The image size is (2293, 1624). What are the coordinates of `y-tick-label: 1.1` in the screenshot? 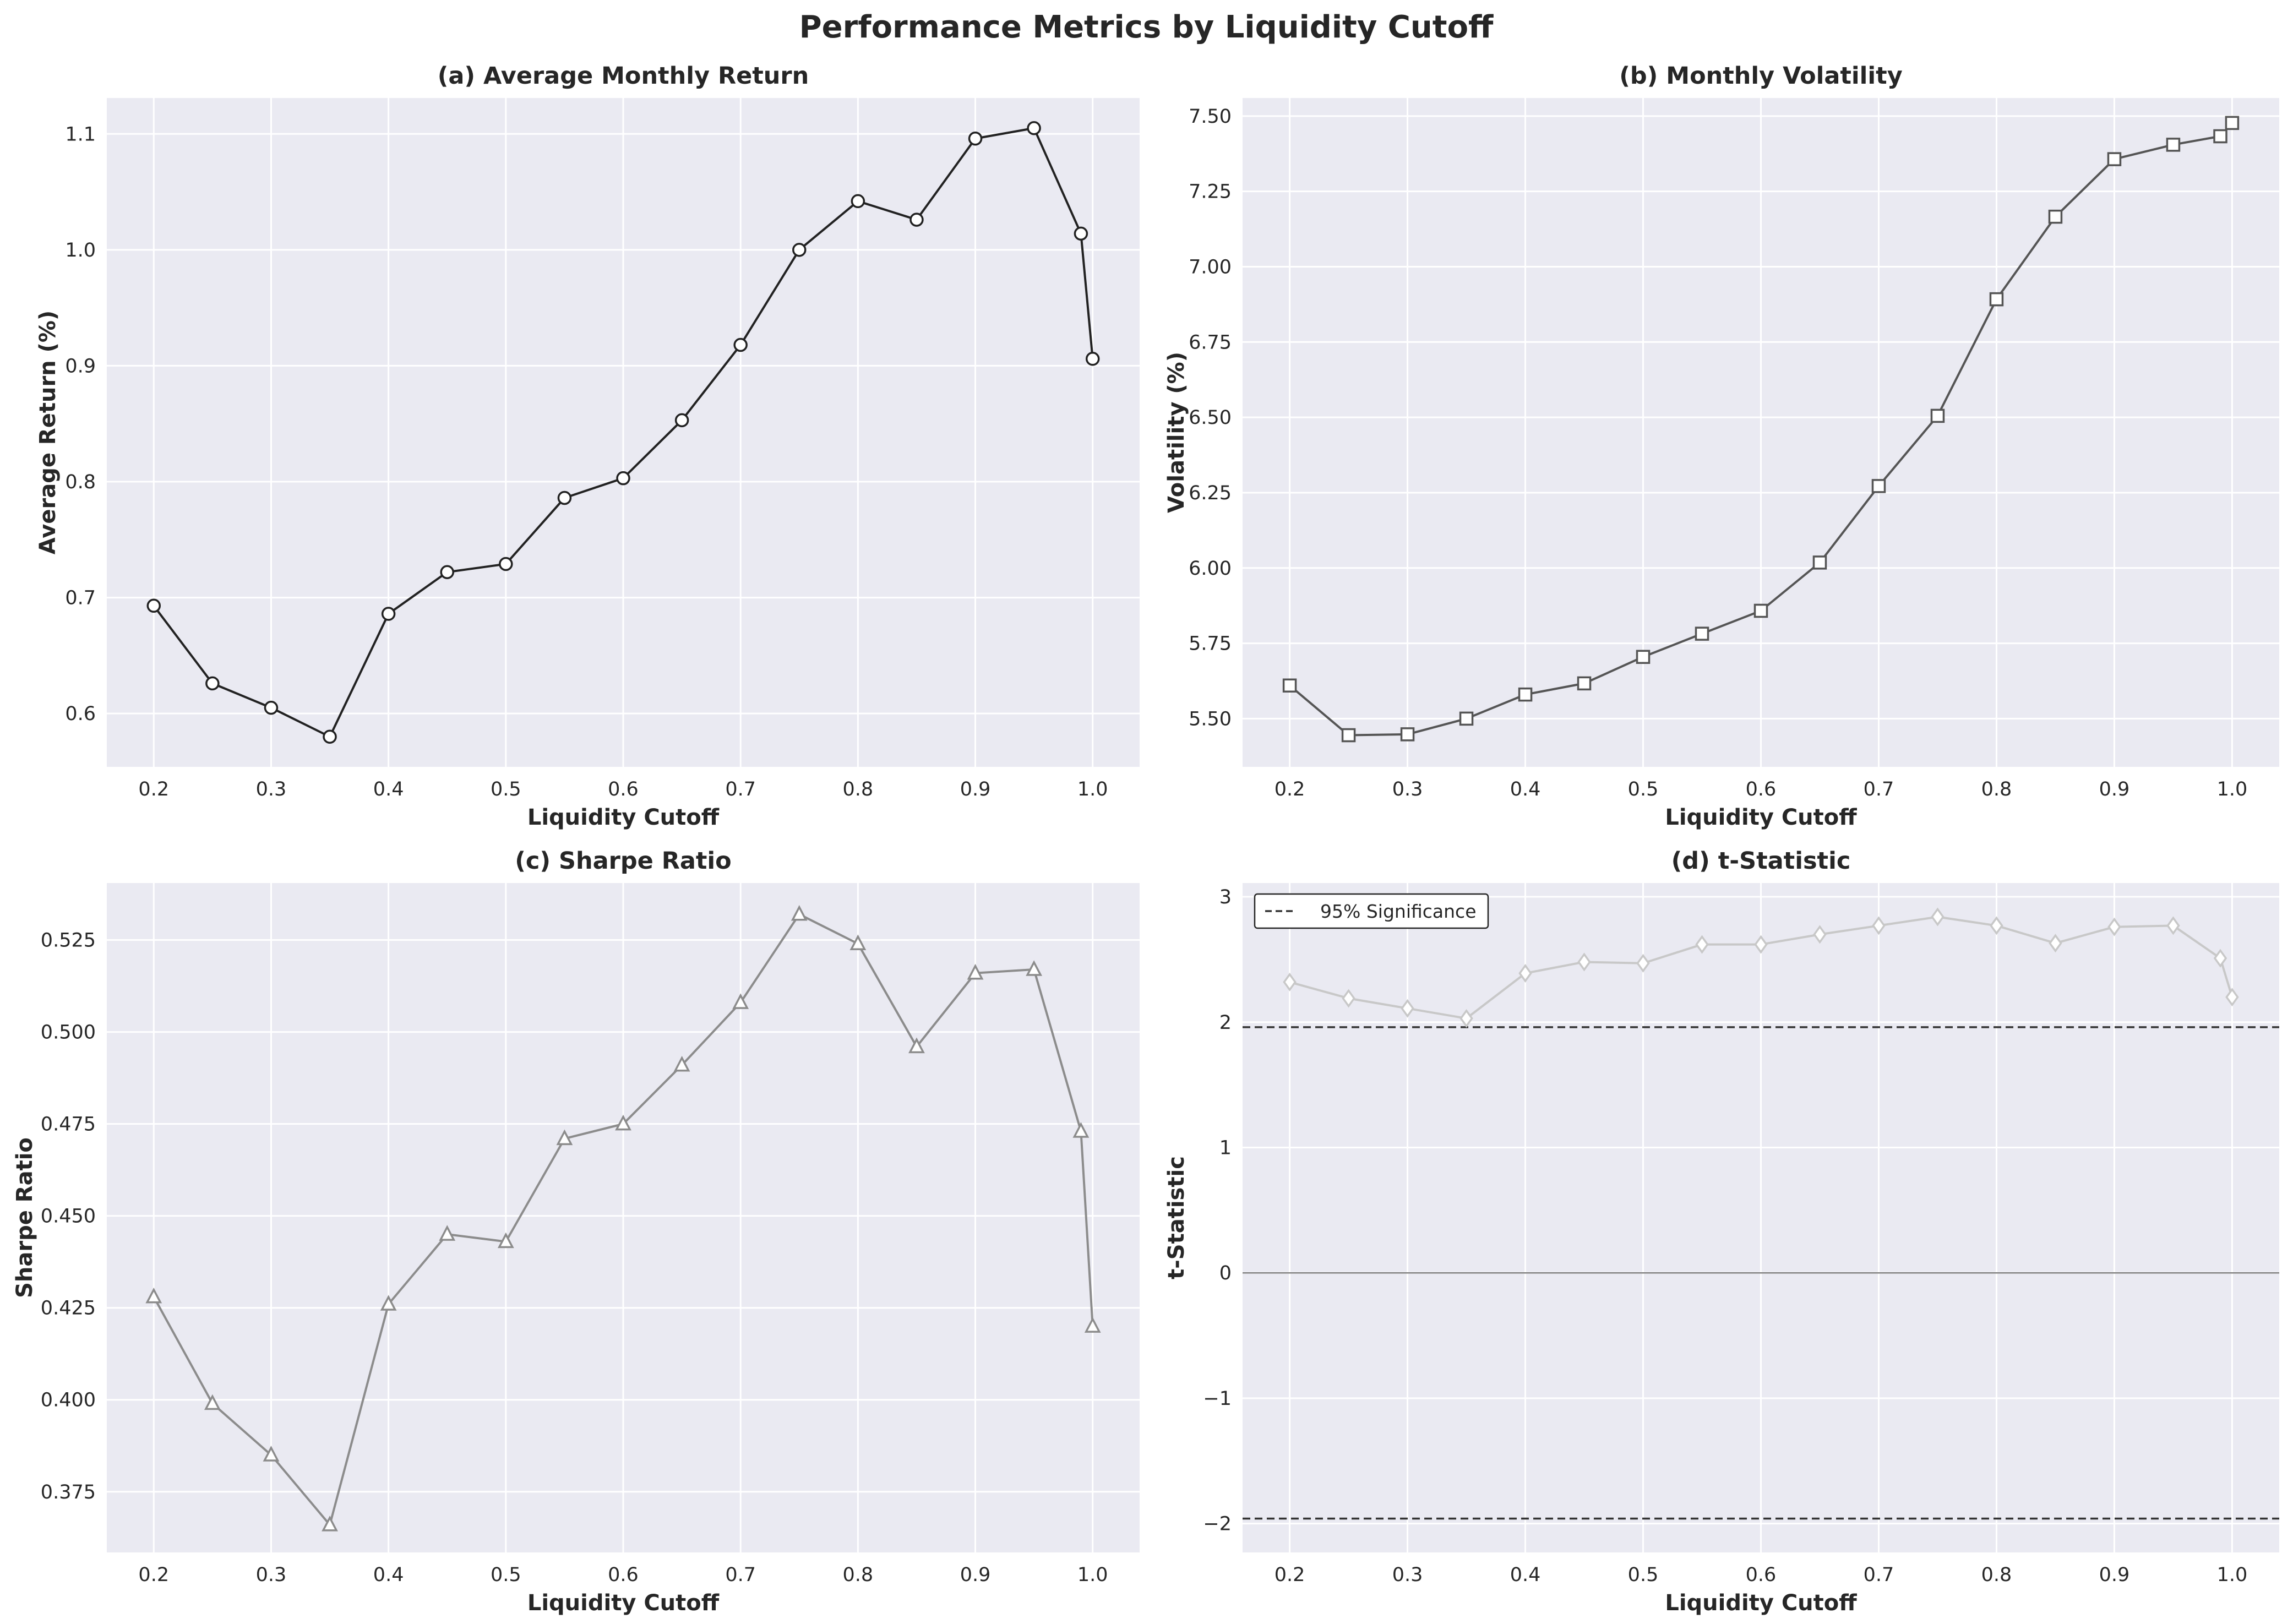 It's located at (80, 134).